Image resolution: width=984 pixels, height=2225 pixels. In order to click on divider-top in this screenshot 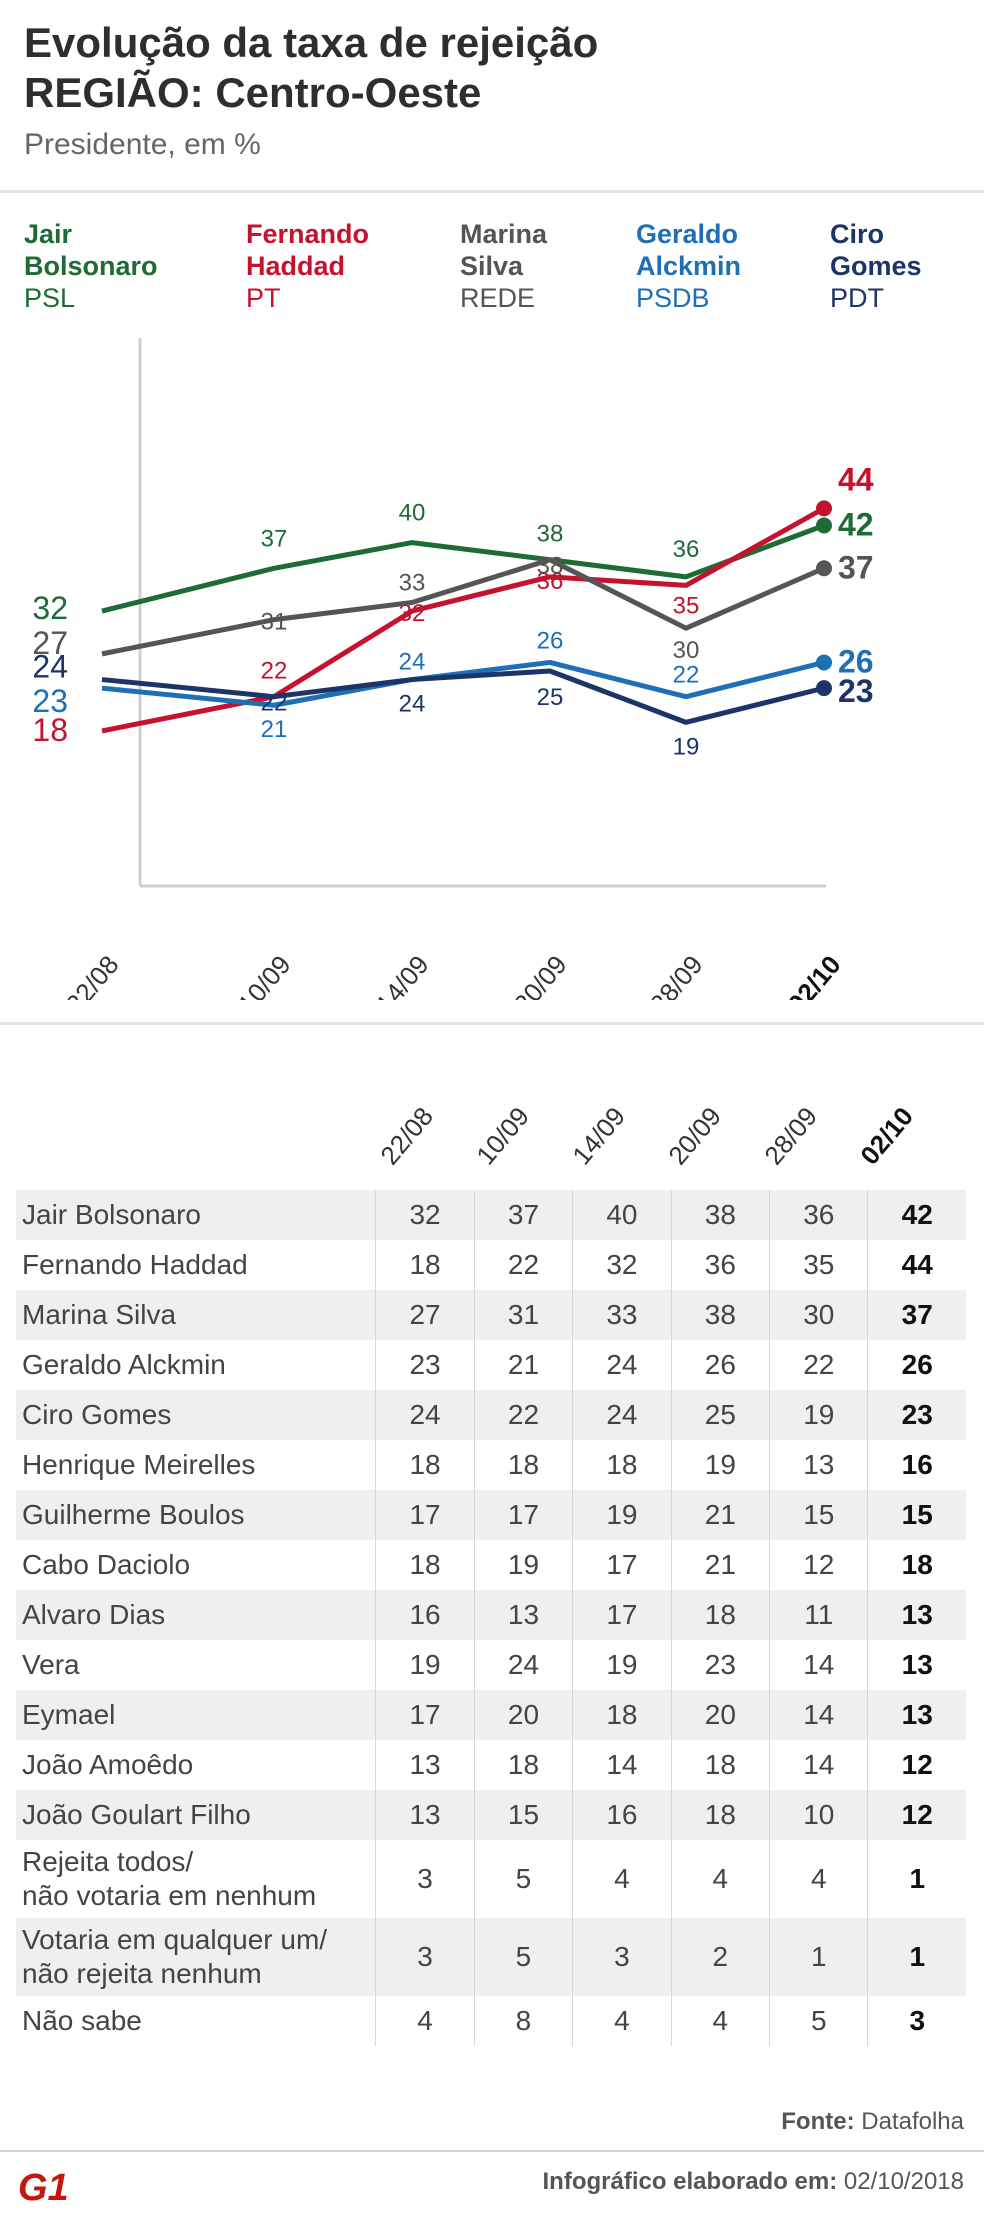, I will do `click(492, 191)`.